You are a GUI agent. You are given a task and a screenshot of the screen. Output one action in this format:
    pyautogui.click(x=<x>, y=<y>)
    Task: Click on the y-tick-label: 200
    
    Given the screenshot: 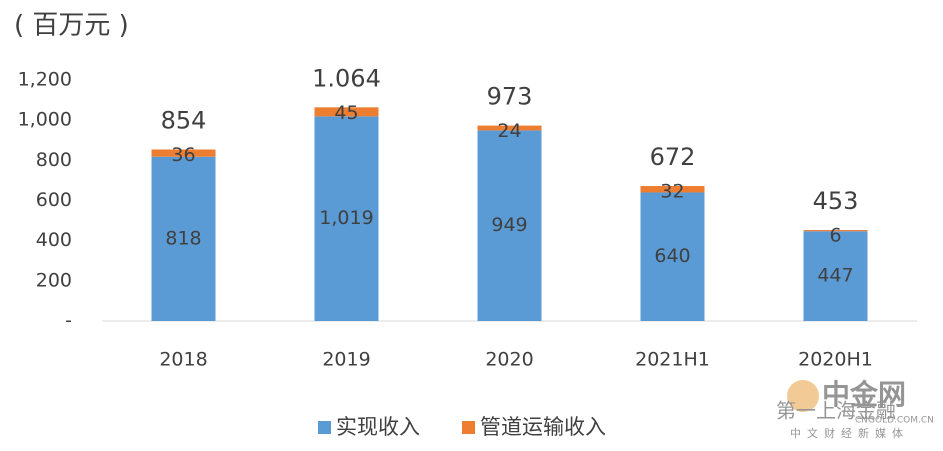 What is the action you would take?
    pyautogui.click(x=54, y=280)
    